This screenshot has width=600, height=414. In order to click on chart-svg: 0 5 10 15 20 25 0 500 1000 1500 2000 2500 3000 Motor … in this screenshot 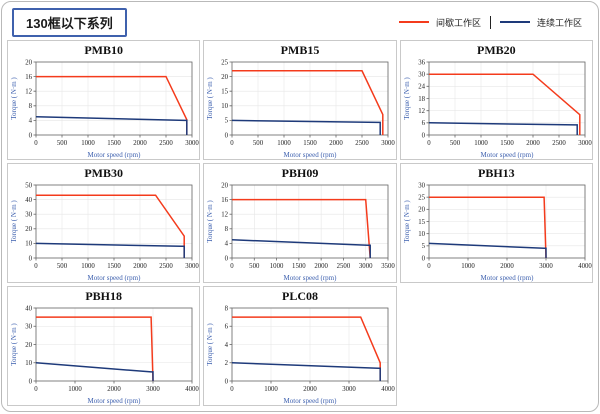, I will do `click(301, 109)`.